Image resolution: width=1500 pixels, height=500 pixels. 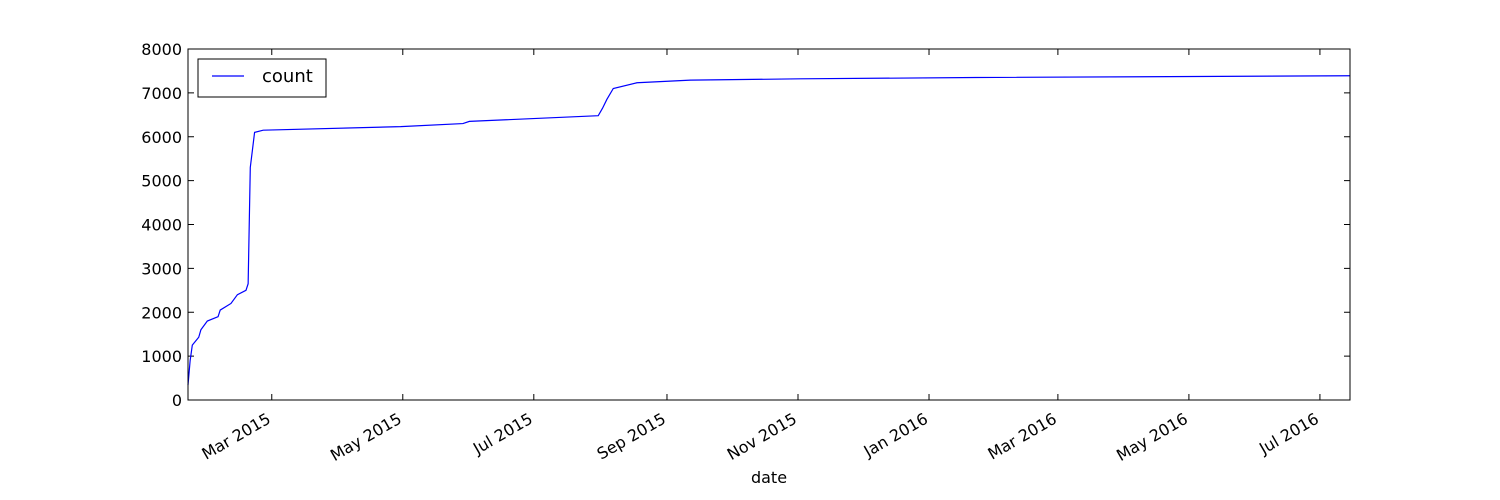 What do you see at coordinates (177, 400) in the screenshot?
I see `y-tick-label: 0` at bounding box center [177, 400].